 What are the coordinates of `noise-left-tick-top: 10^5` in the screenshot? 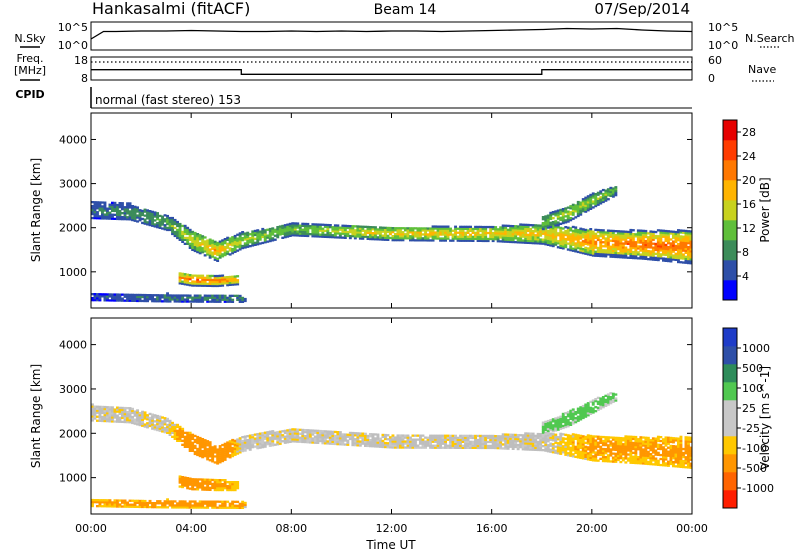 It's located at (73, 27).